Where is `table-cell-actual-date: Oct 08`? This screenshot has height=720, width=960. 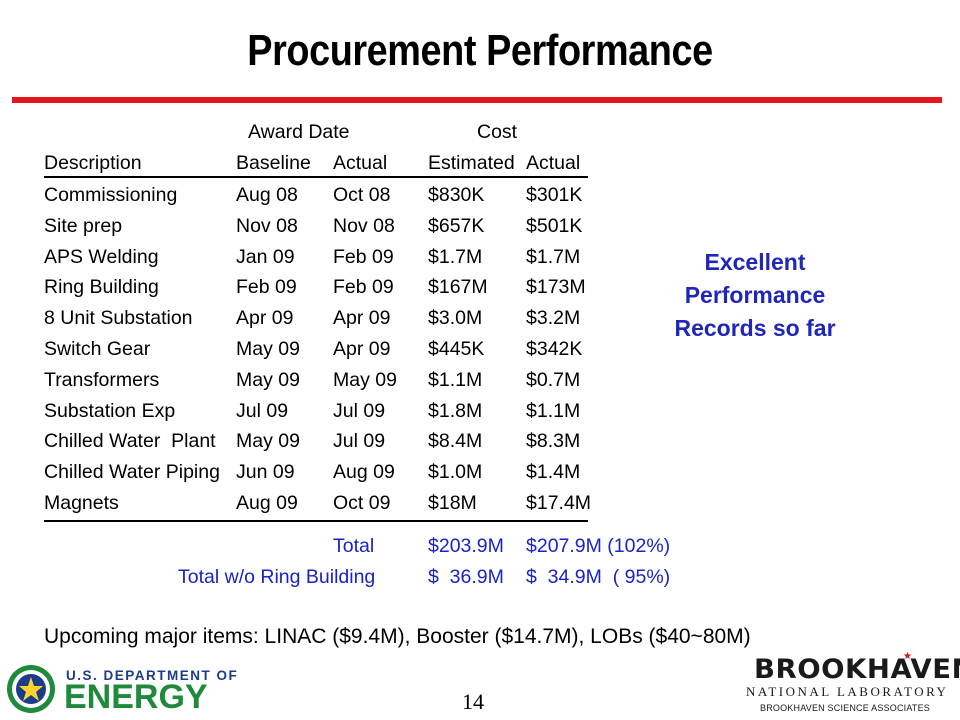
table-cell-actual-date: Oct 08 is located at coordinates (362, 195).